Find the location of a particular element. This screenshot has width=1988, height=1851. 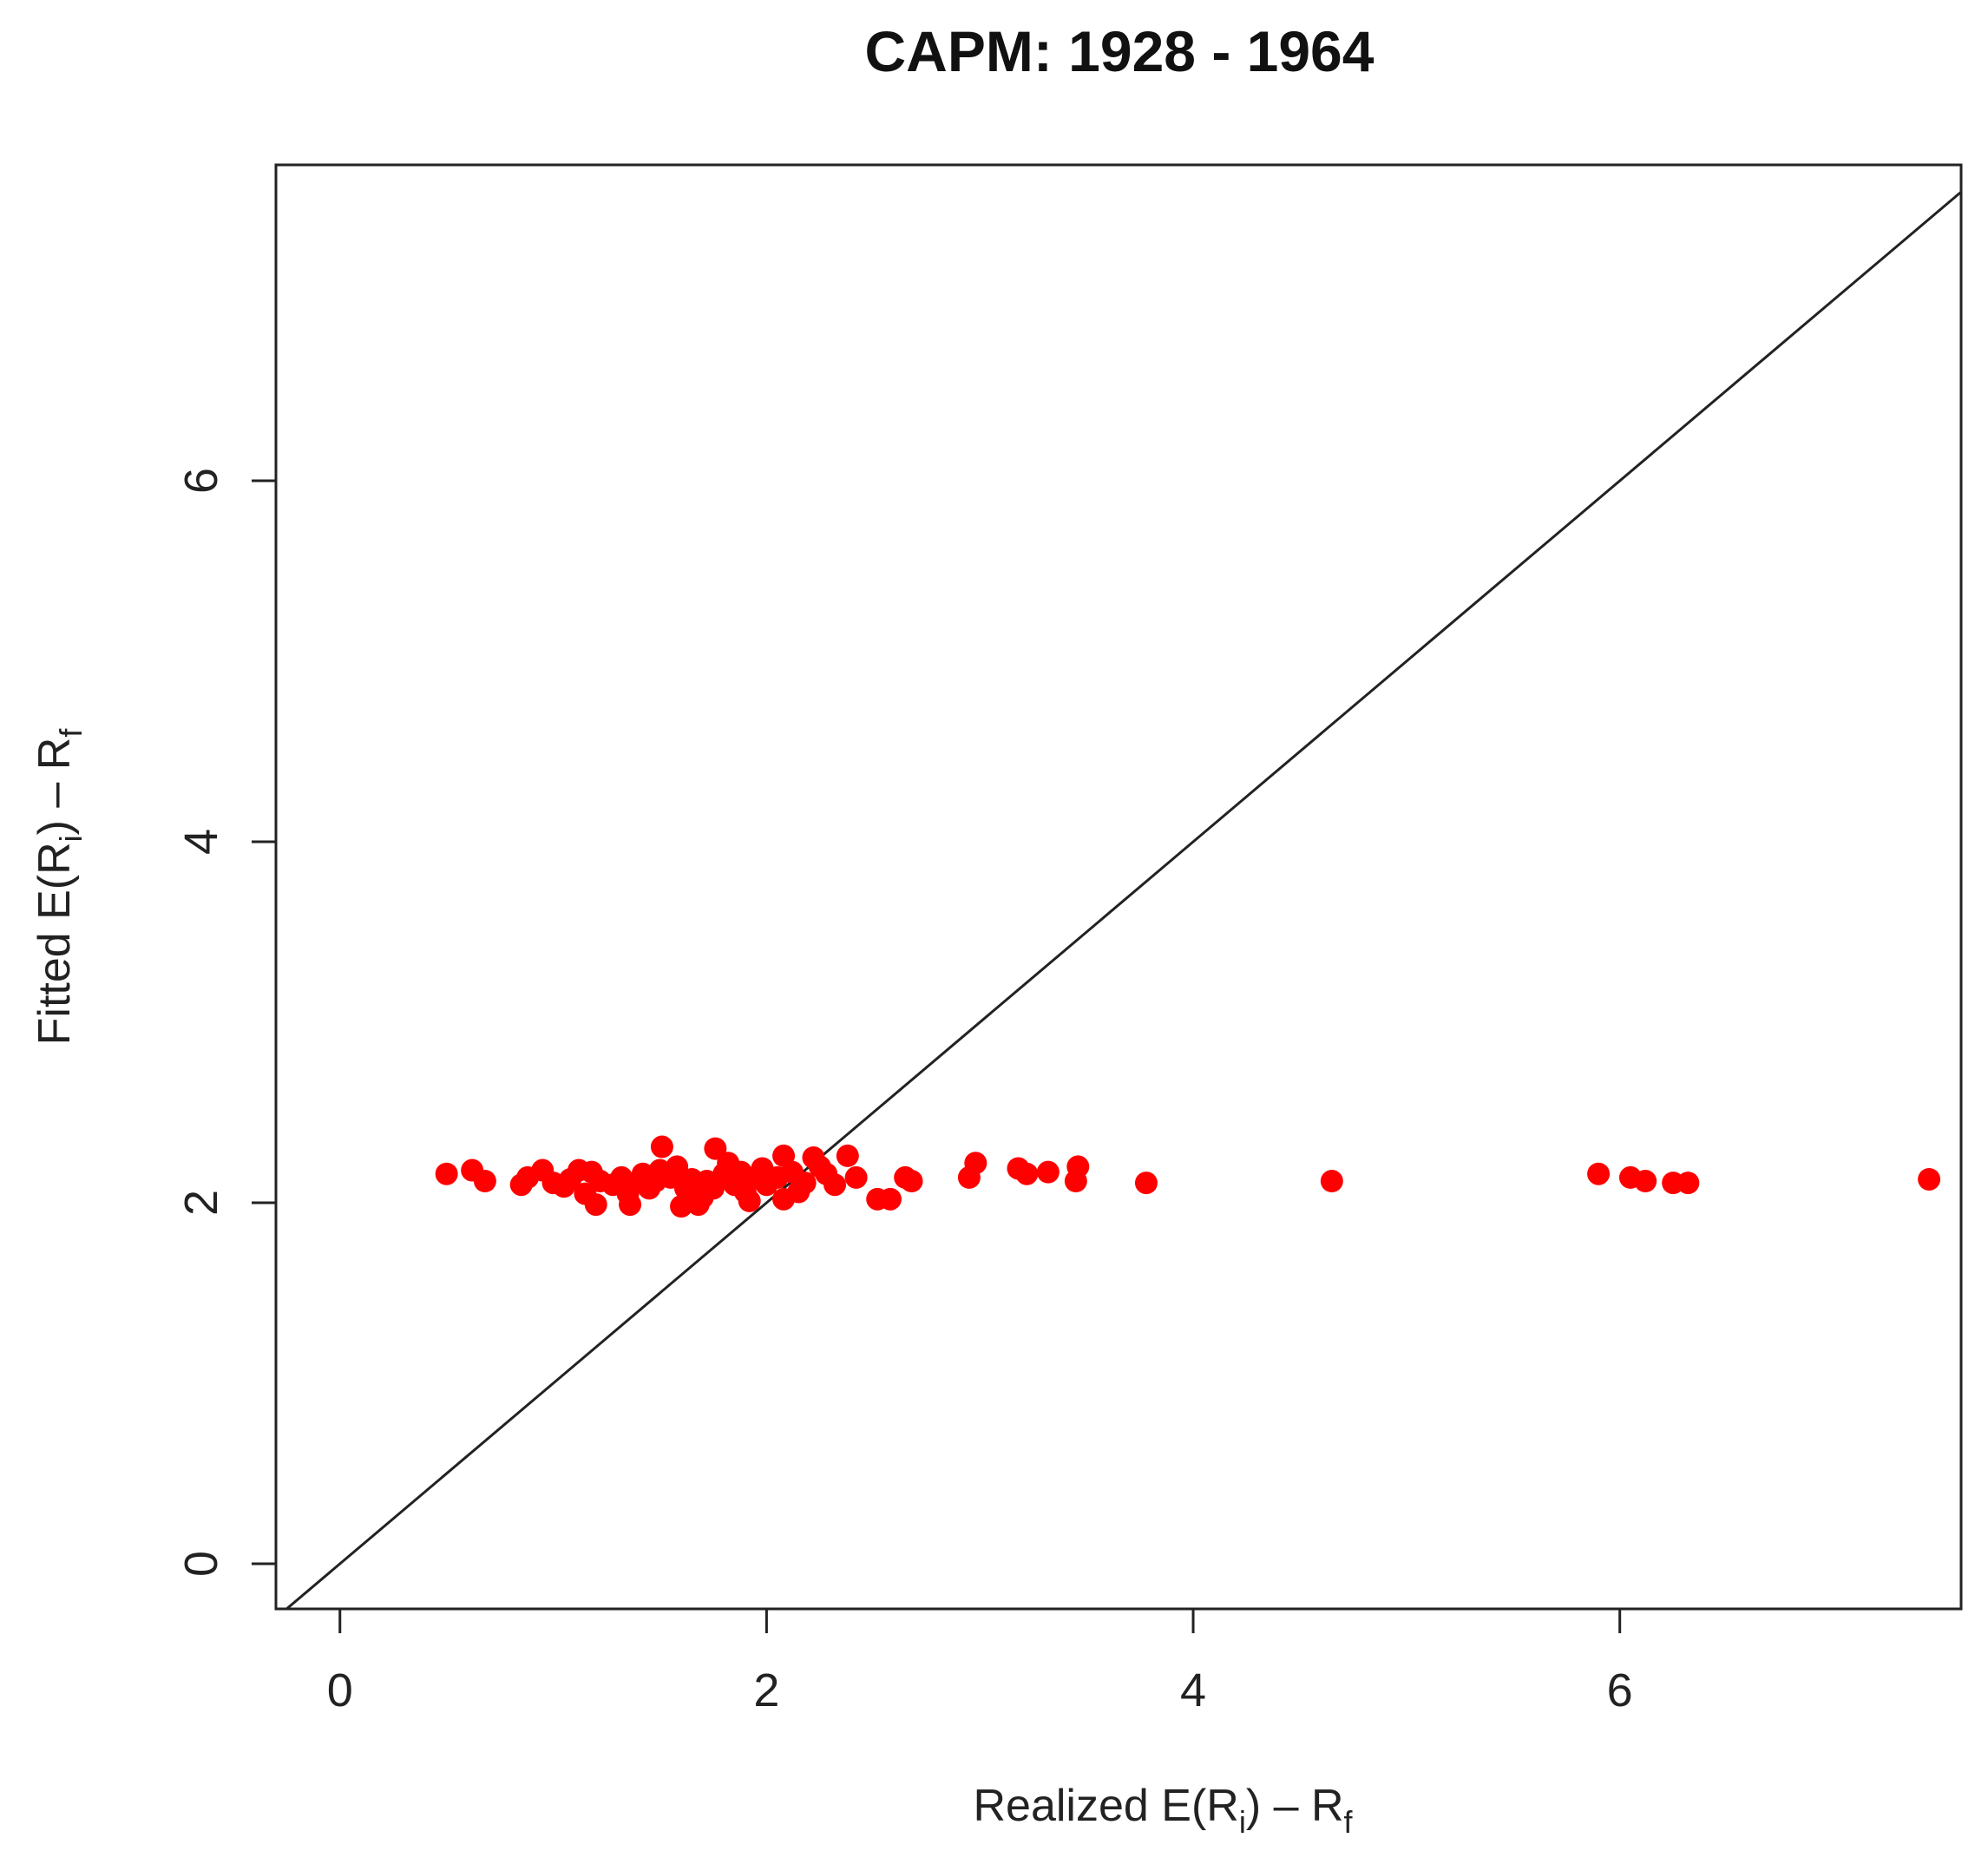

y-axis-label-main: Fitted E(R is located at coordinates (55, 943).